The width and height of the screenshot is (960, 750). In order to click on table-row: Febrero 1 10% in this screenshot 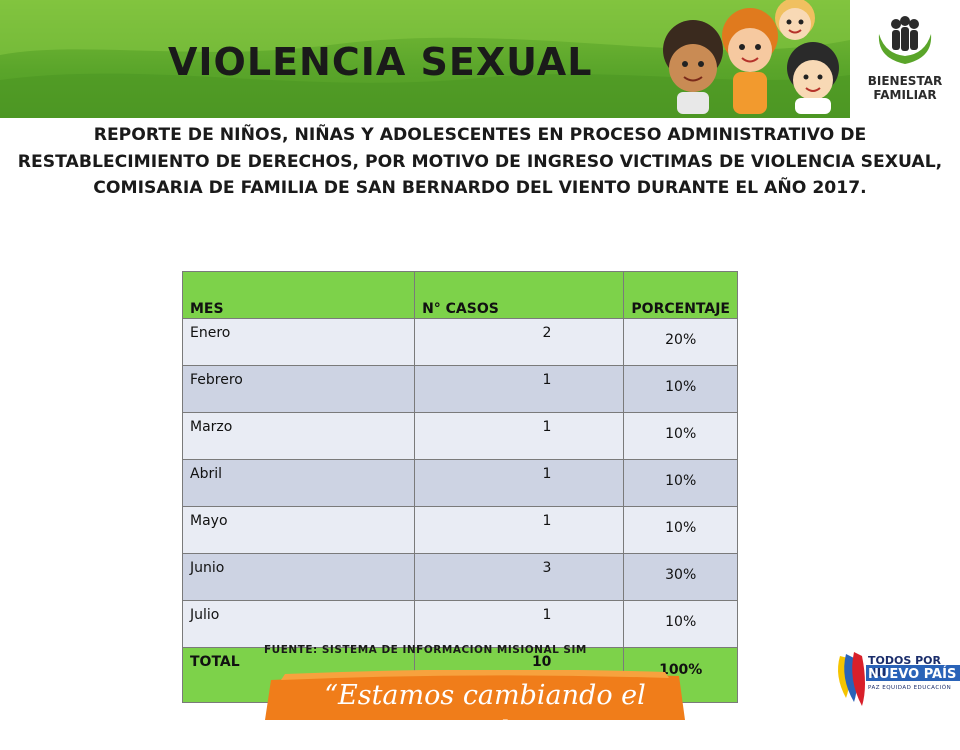, I will do `click(459, 389)`.